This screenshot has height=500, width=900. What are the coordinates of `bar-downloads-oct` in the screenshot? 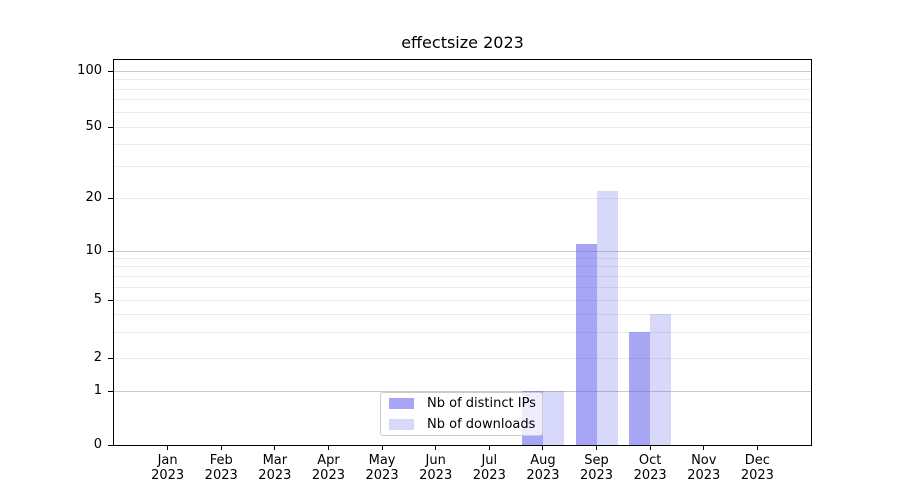 It's located at (661, 379).